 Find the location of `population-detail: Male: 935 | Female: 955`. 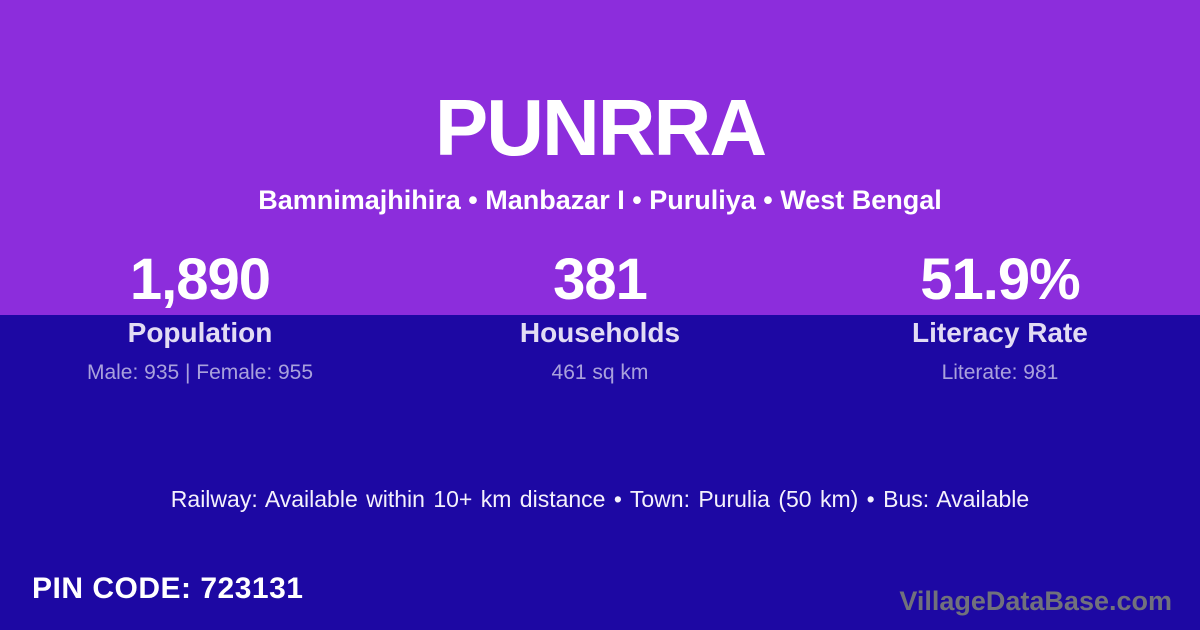

population-detail: Male: 935 | Female: 955 is located at coordinates (200, 372).